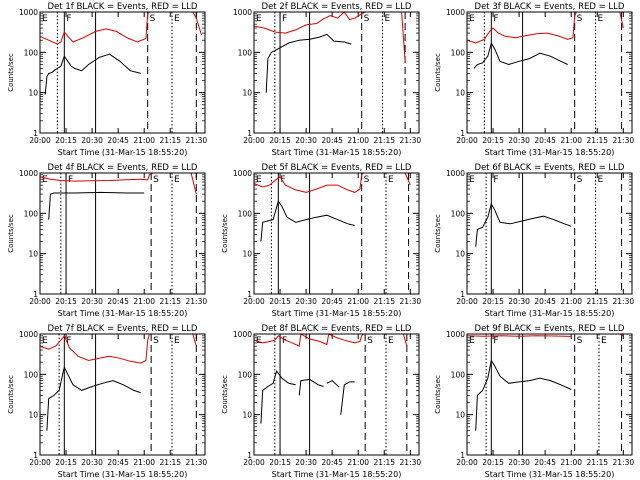 This screenshot has width=640, height=480. I want to click on panel-2-xtick-label: 21:00, so click(358, 140).